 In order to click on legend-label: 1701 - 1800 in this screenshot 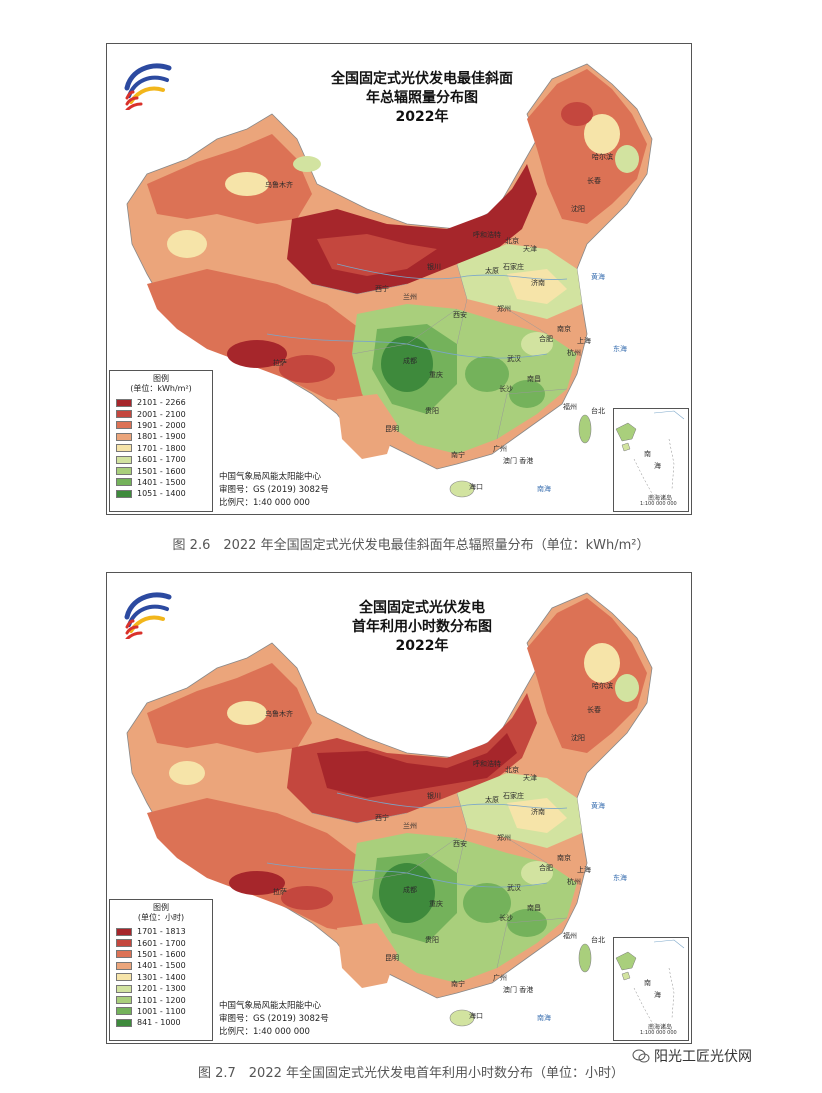, I will do `click(161, 448)`.